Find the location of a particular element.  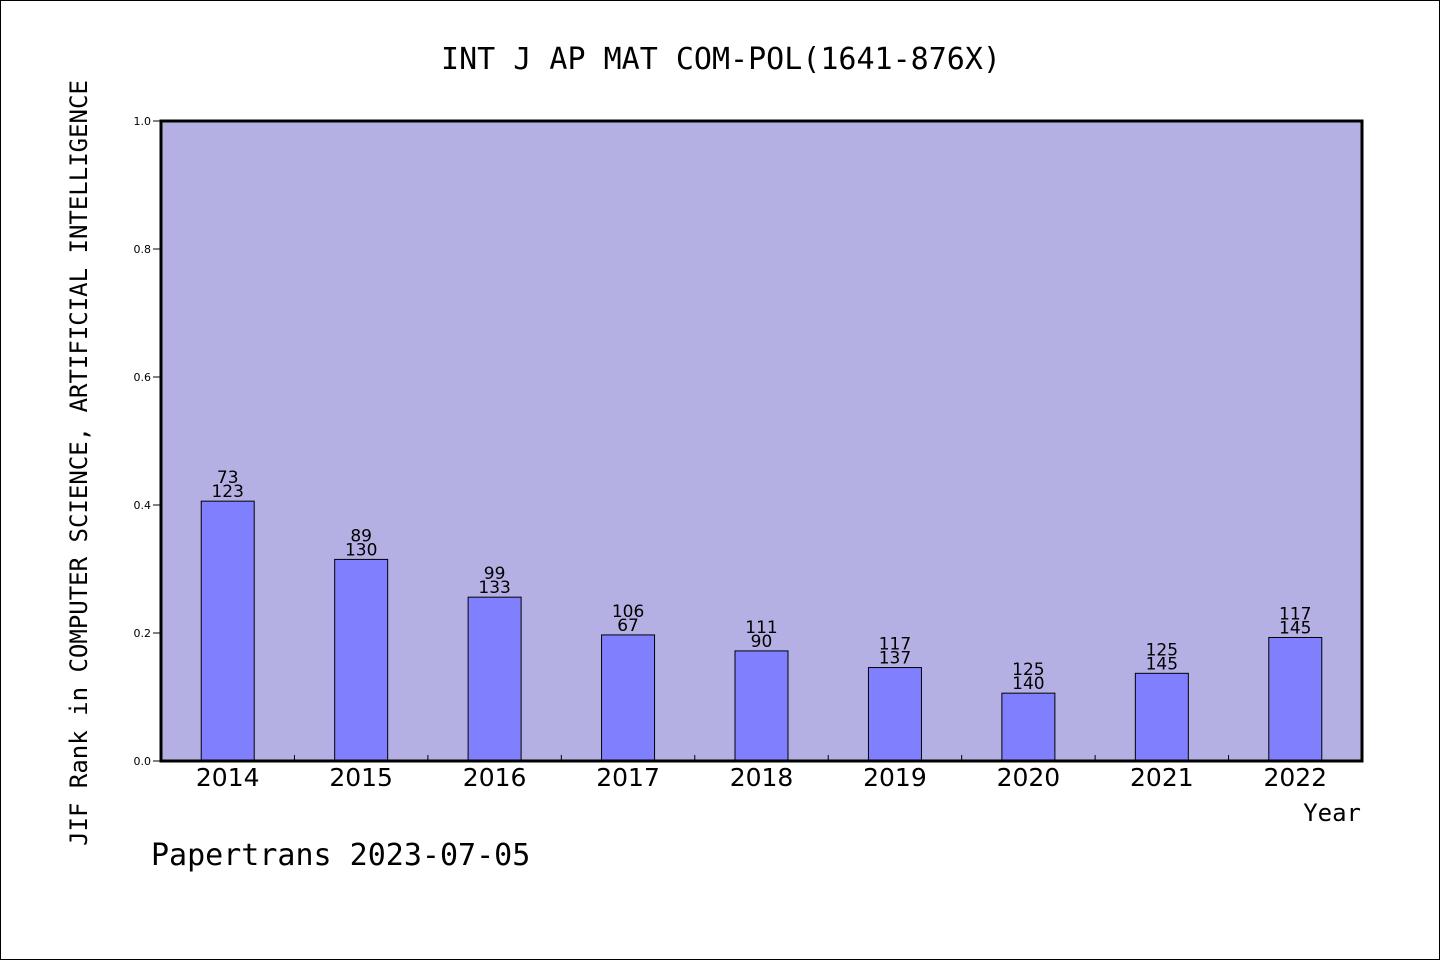

bar-total-label: 90 is located at coordinates (762, 642).